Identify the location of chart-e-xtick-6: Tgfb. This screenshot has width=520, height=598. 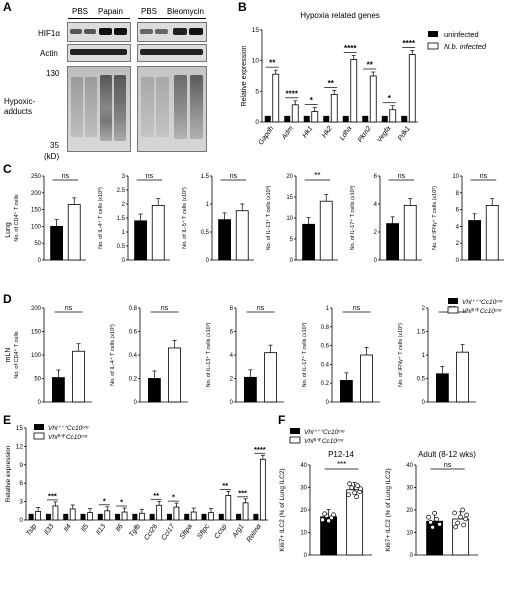
(135, 531).